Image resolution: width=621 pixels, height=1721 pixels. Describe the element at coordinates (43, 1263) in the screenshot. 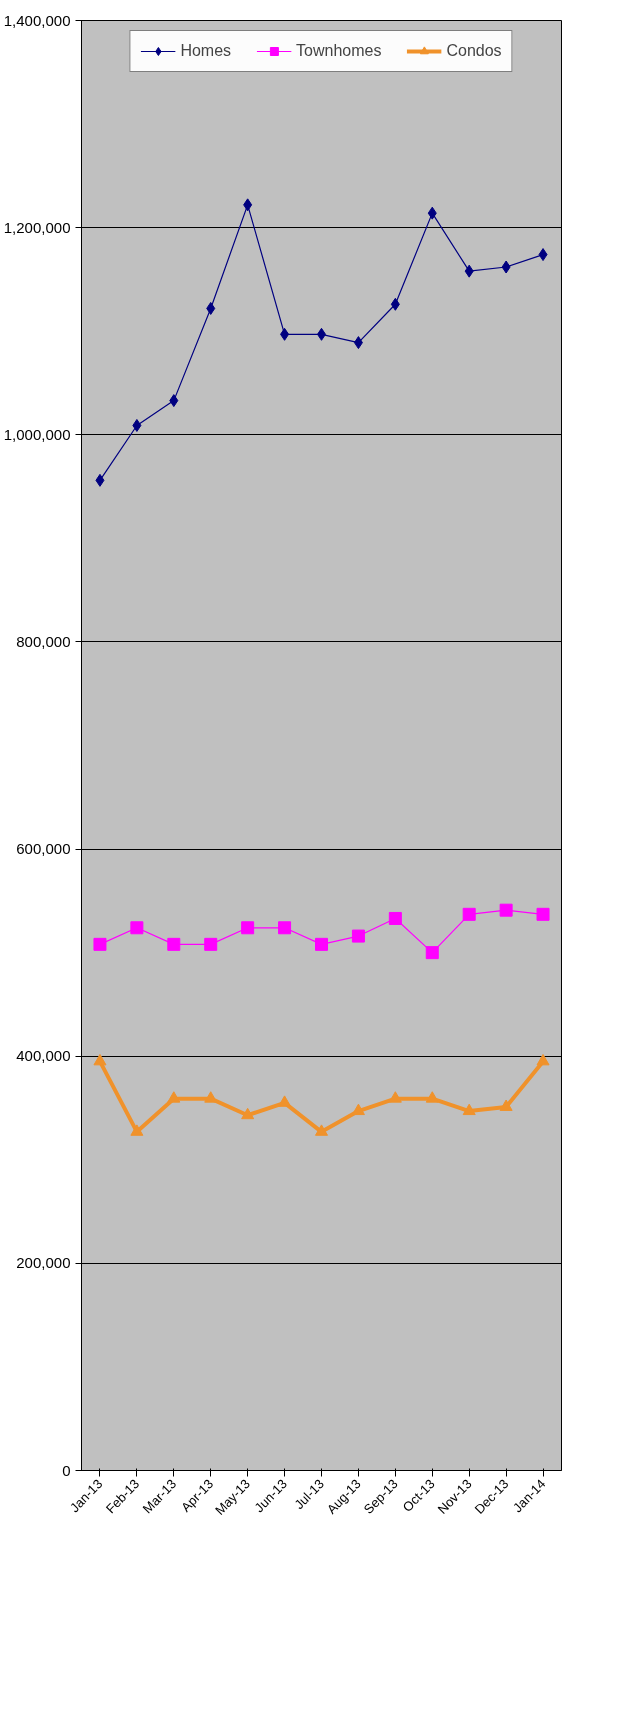

I see `y-tick-label: 200,000` at that location.